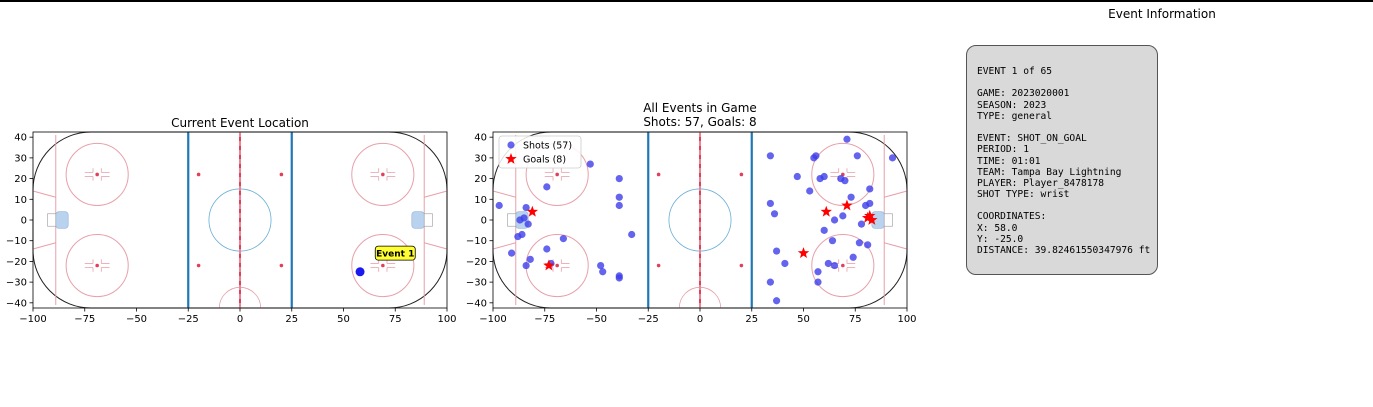 This screenshot has width=1373, height=407. I want to click on x-tick-label: −50, so click(136, 319).